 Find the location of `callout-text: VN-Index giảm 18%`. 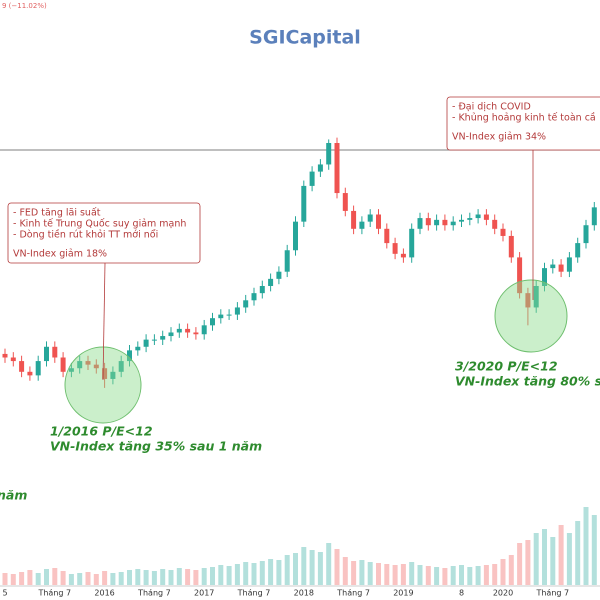

callout-text: VN-Index giảm 18% is located at coordinates (60, 254).